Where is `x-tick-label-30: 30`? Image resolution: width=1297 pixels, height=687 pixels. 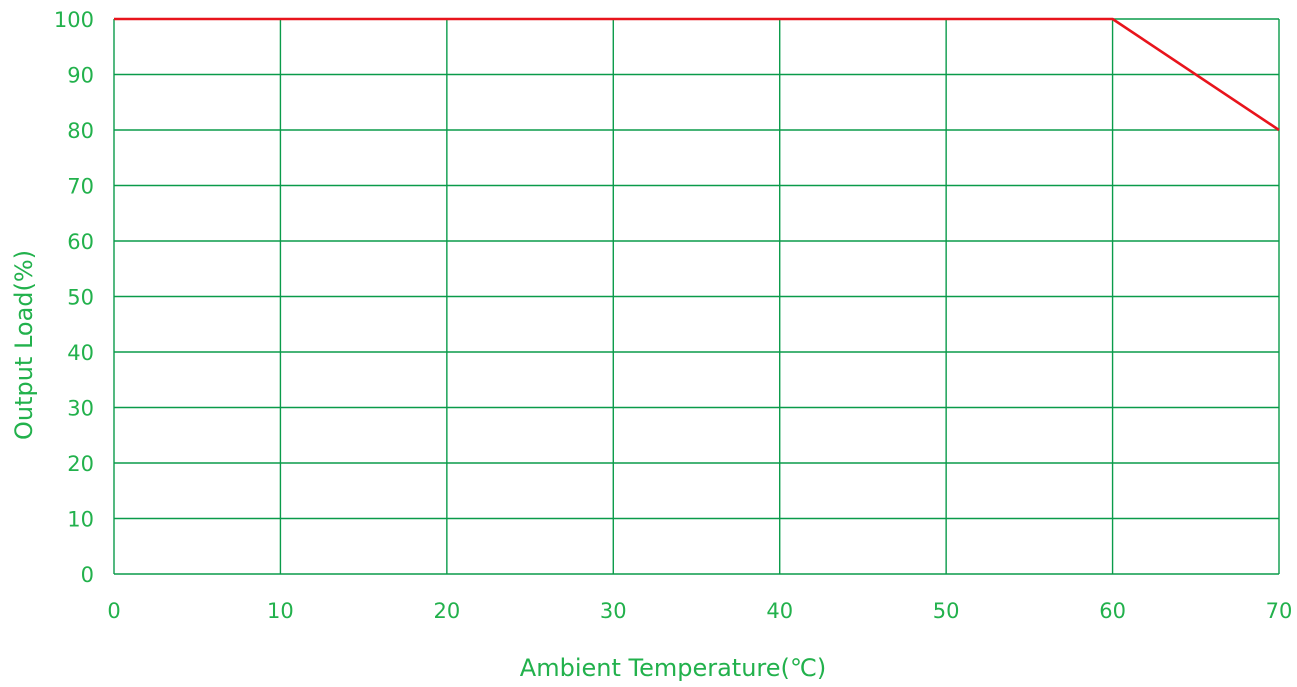 x-tick-label-30: 30 is located at coordinates (613, 611).